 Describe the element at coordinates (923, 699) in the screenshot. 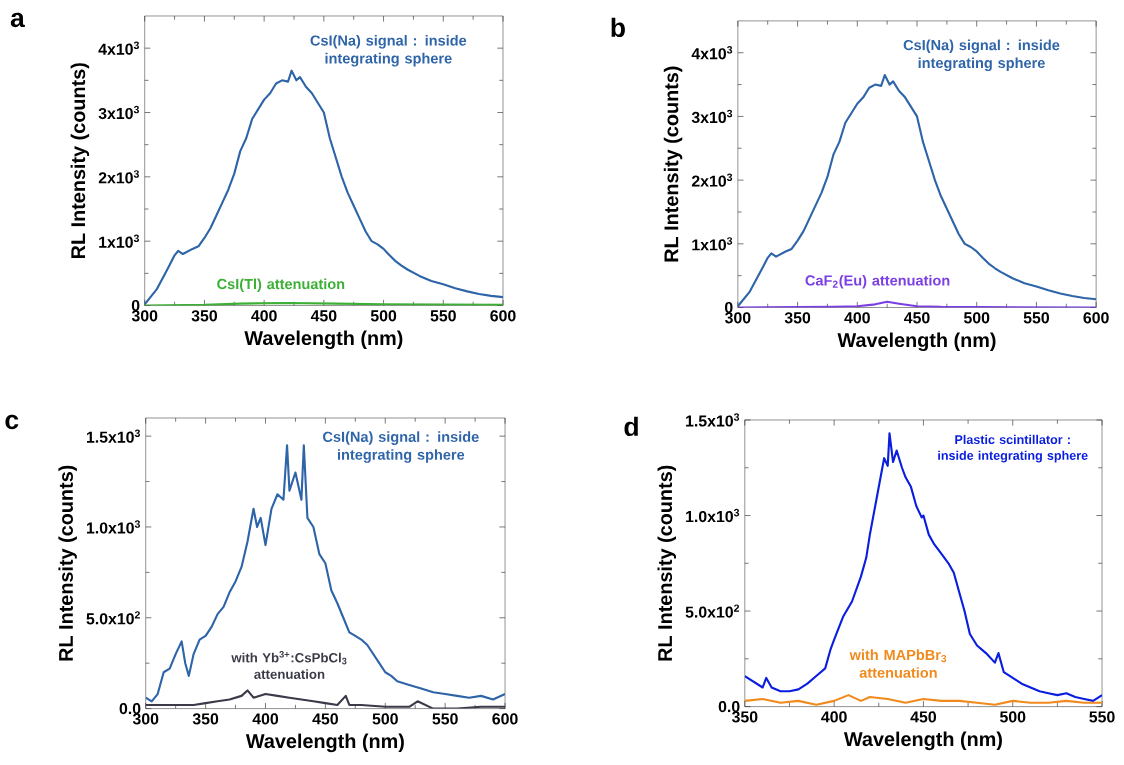

I see `line-series` at that location.